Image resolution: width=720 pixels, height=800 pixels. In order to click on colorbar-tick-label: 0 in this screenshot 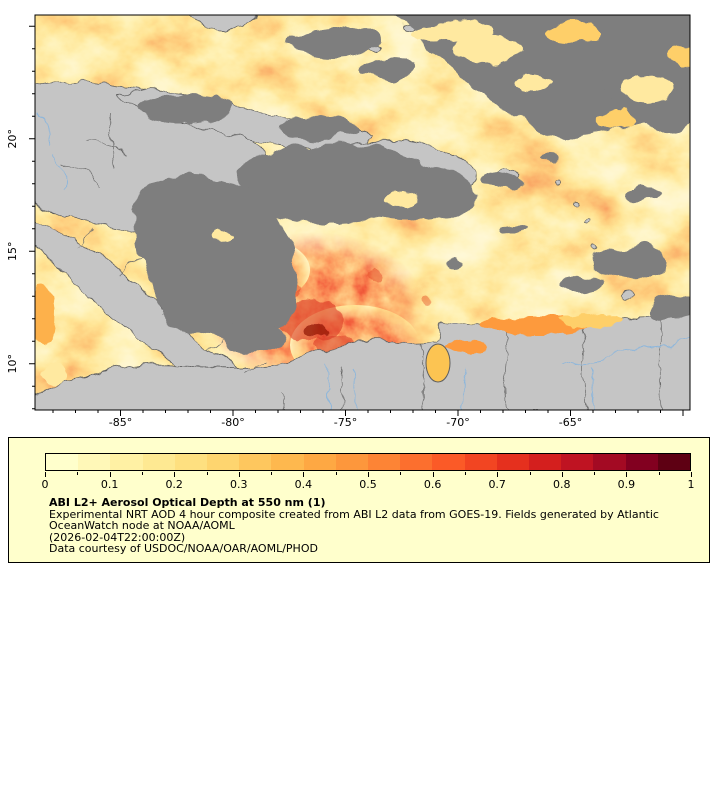, I will do `click(45, 484)`.